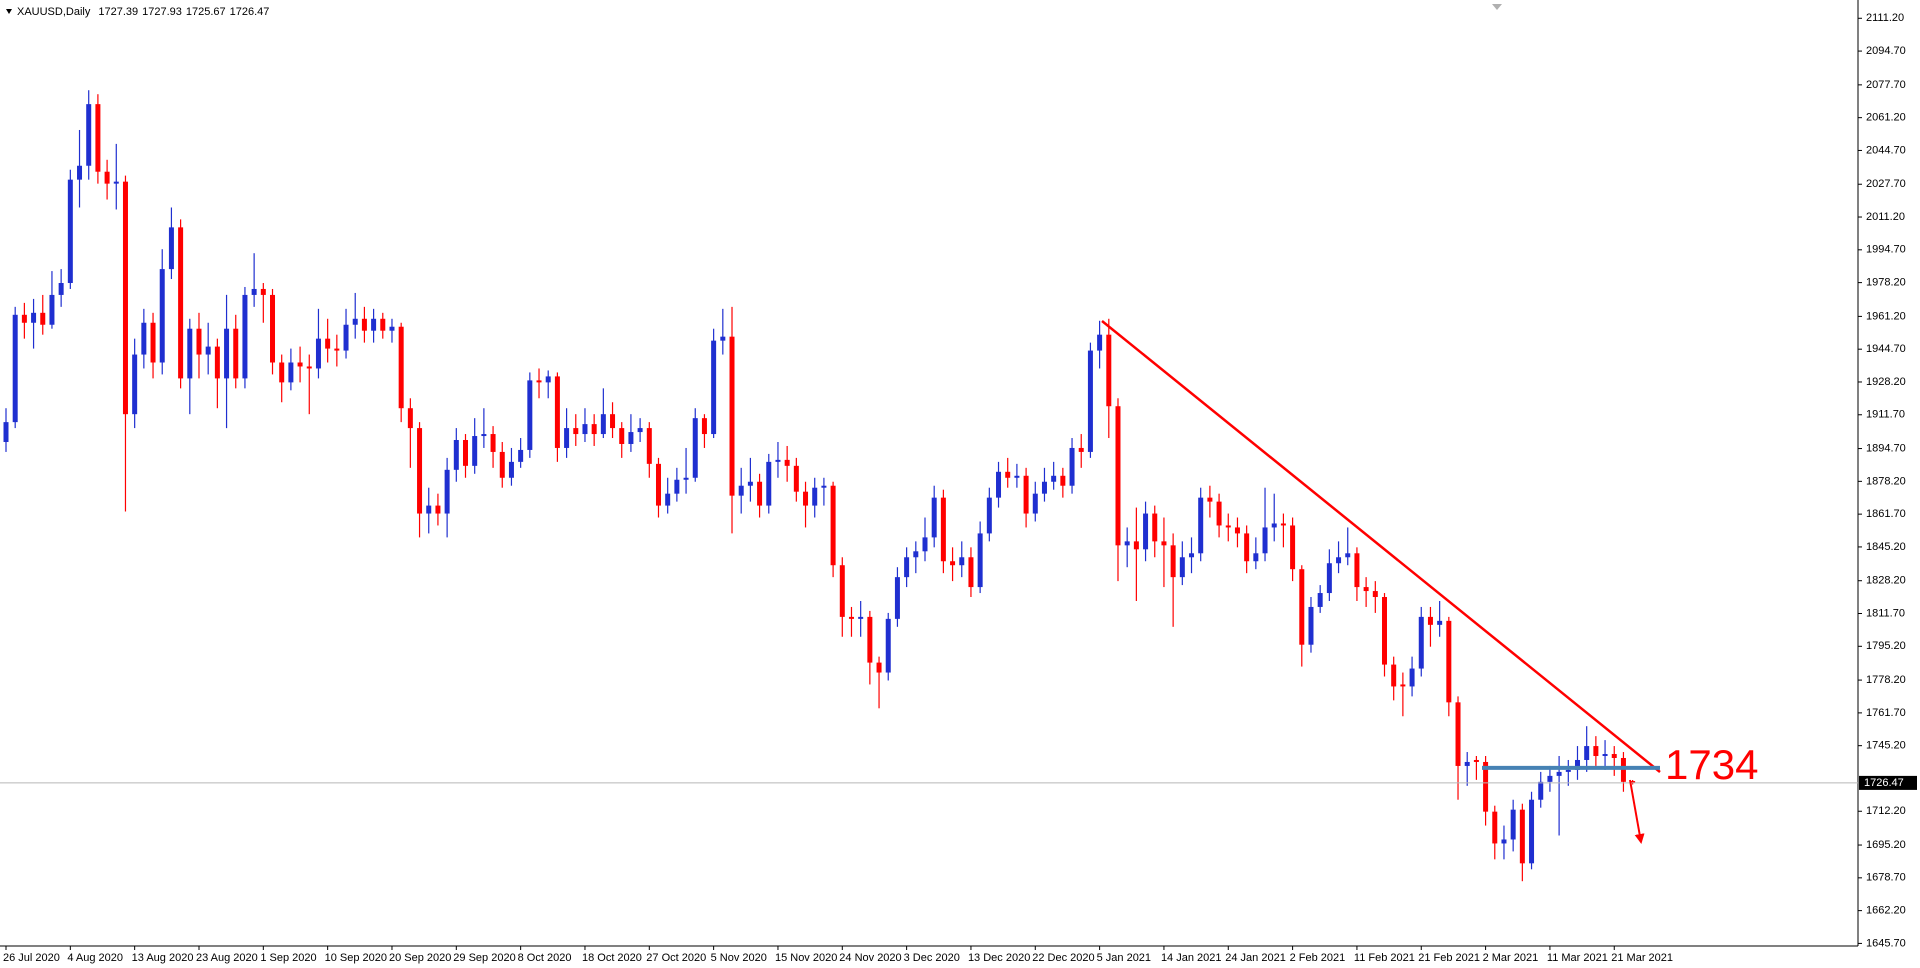 This screenshot has width=1920, height=968. What do you see at coordinates (1886, 811) in the screenshot?
I see `y-tick-label: 1712.20` at bounding box center [1886, 811].